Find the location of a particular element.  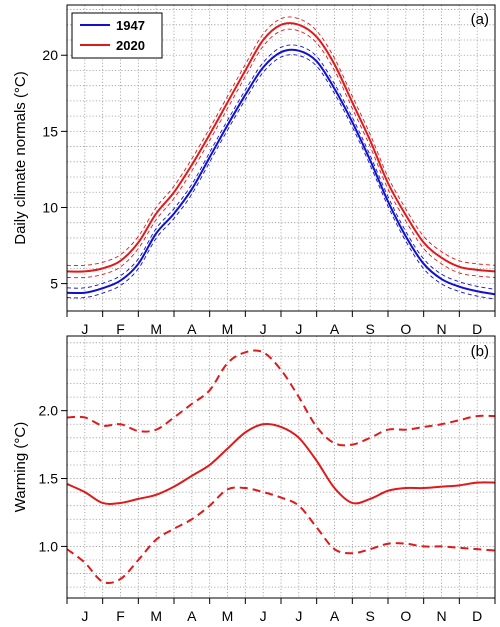

y-tick-label: 1.0 is located at coordinates (49, 546).